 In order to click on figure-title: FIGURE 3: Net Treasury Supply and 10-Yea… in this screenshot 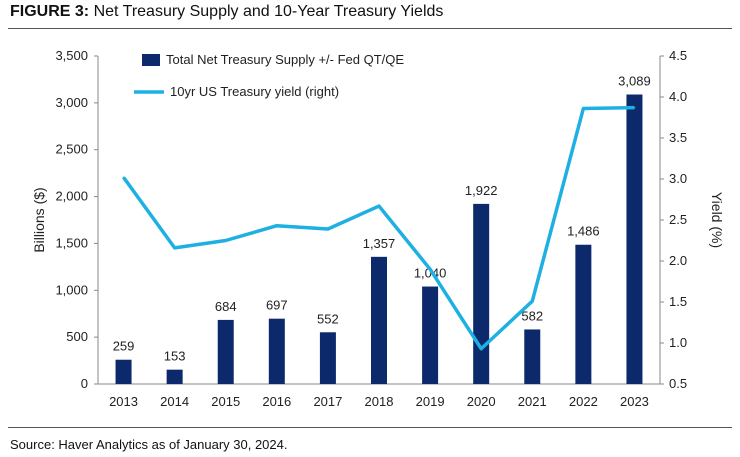, I will do `click(226, 12)`.